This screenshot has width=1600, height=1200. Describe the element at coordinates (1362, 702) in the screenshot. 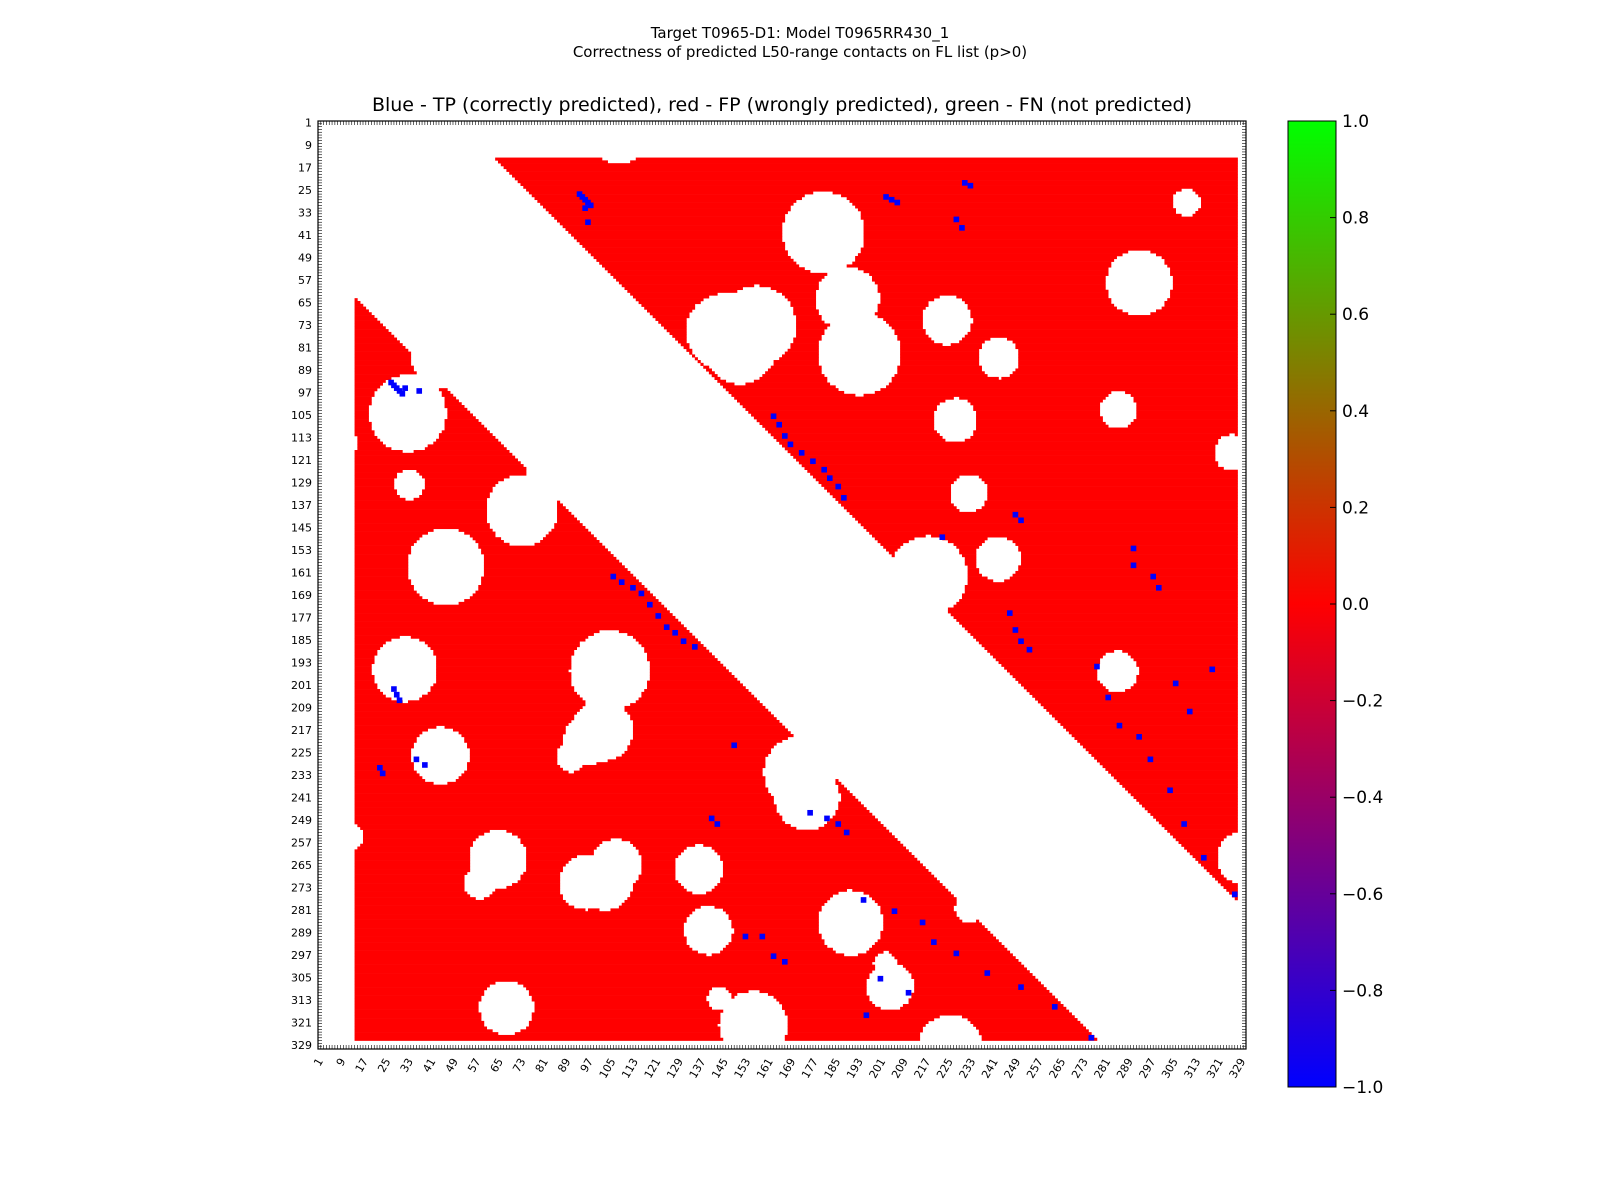

I see `colorbar-tick-label: −0.2` at that location.